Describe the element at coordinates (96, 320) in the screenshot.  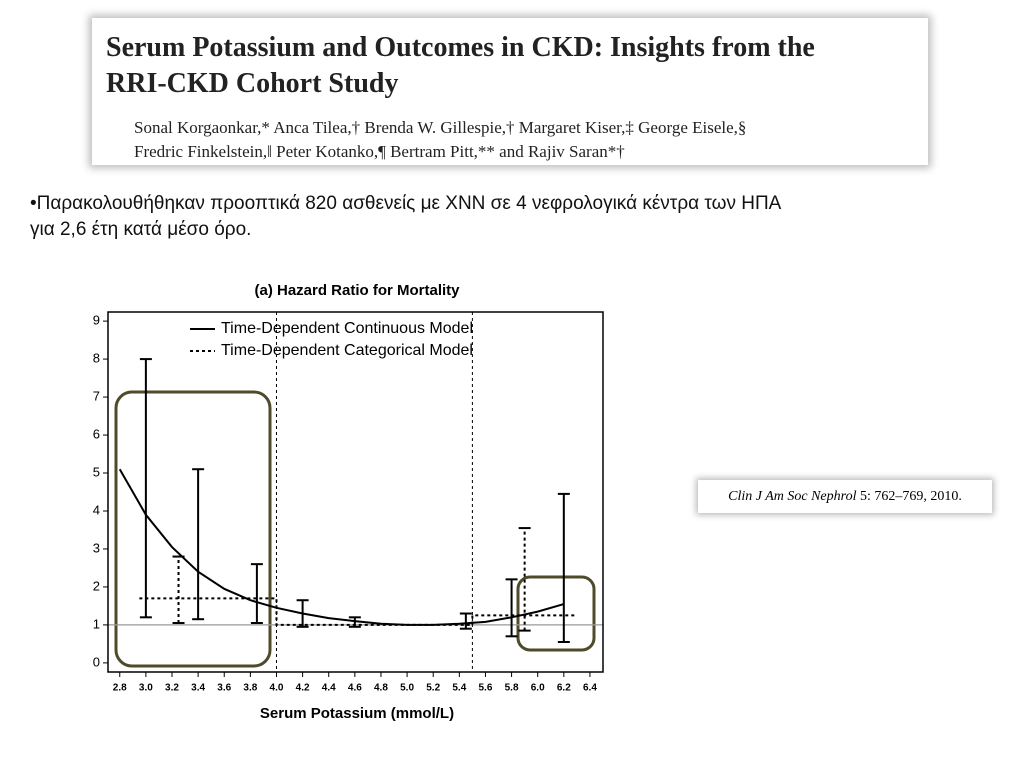
I see `y-tick-label: 9` at that location.